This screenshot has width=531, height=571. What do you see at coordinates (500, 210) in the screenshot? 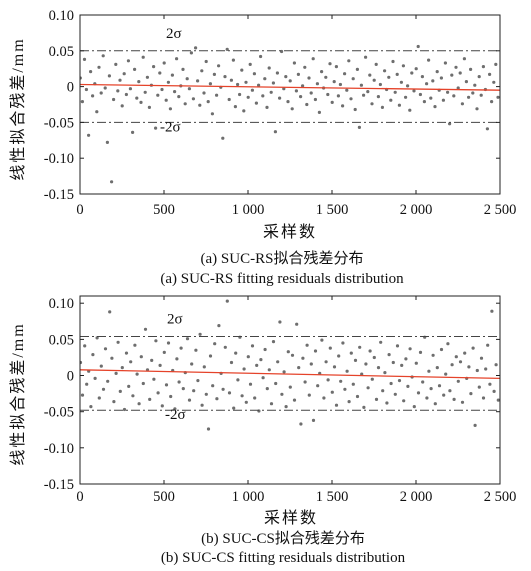
I see `x-tick-label: 2 500` at bounding box center [500, 210].